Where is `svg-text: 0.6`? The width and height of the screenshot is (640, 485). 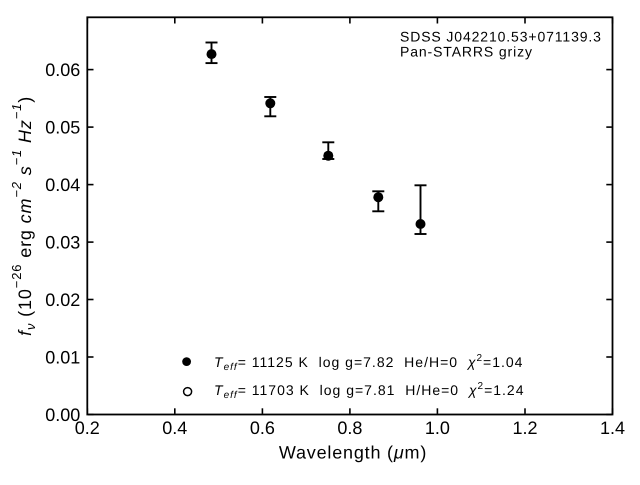 svg-text: 0.6 is located at coordinates (262, 428).